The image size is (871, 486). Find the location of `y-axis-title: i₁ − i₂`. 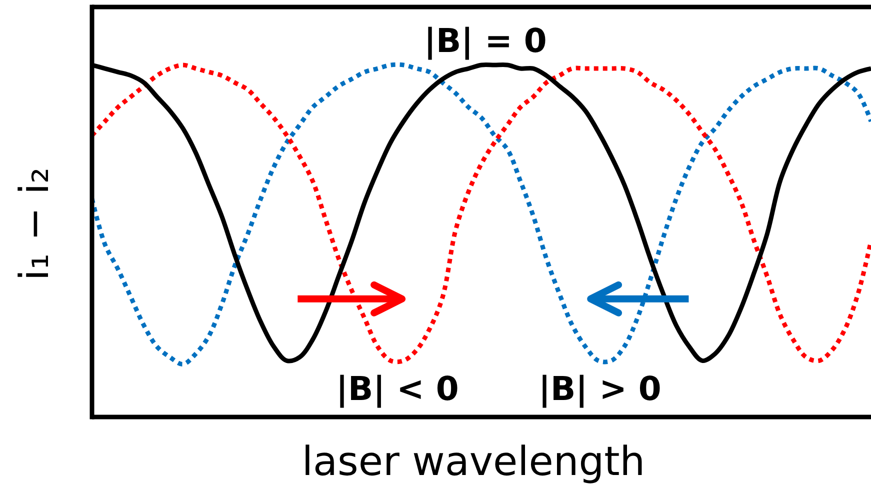

y-axis-title: i₁ − i₂ is located at coordinates (35, 224).